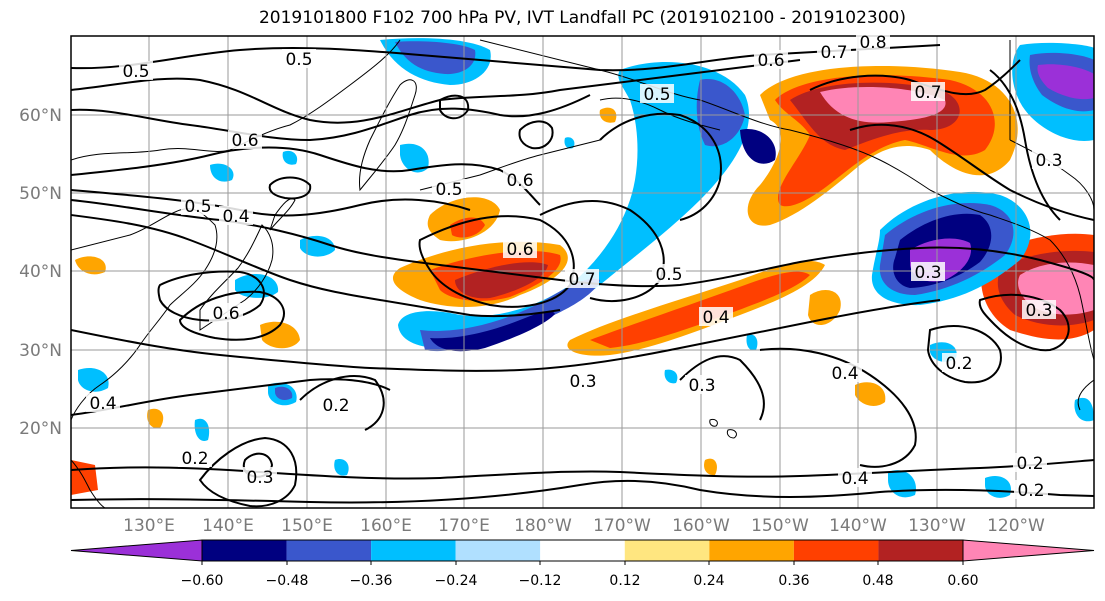 This screenshot has height=601, width=1105. What do you see at coordinates (371, 581) in the screenshot?
I see `colorbar-tick-label: −0.36` at bounding box center [371, 581].